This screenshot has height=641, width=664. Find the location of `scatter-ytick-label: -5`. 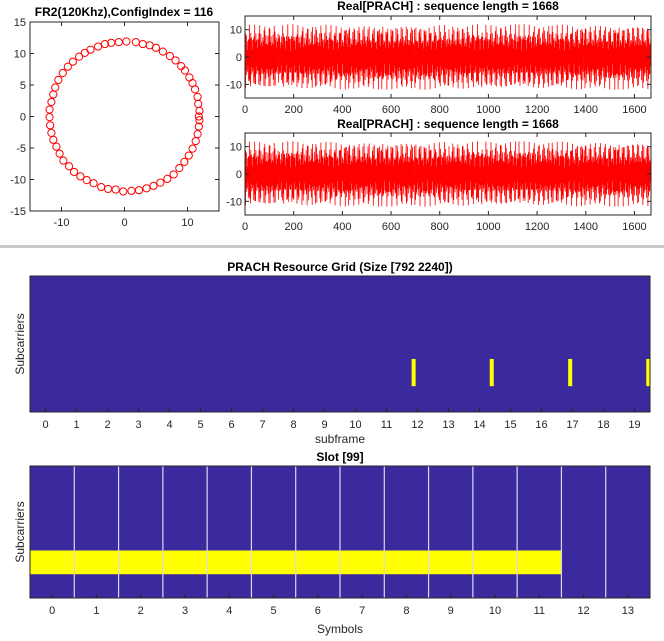

scatter-ytick-label: -5 is located at coordinates (21, 149).